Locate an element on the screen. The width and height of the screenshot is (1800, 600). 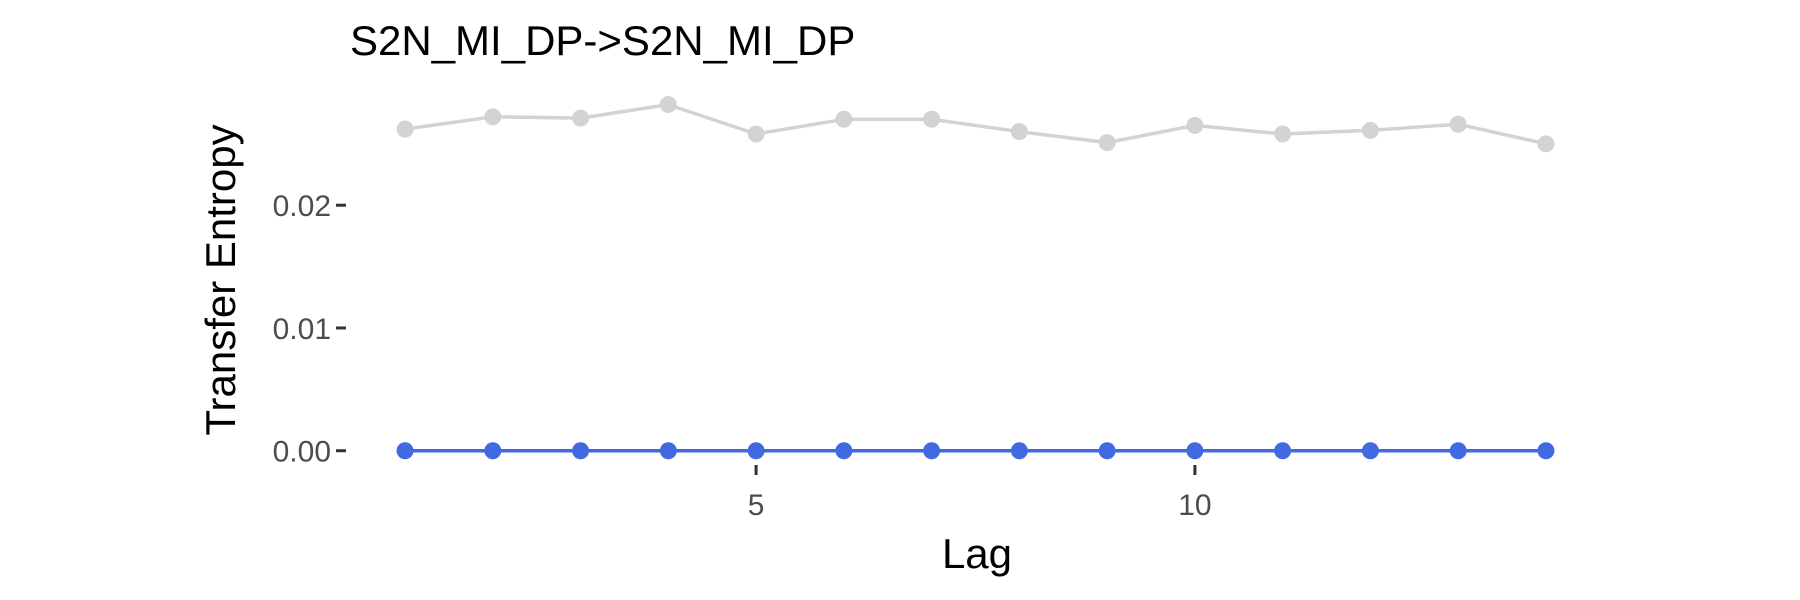
x-axis-label: Lag is located at coordinates (977, 553).